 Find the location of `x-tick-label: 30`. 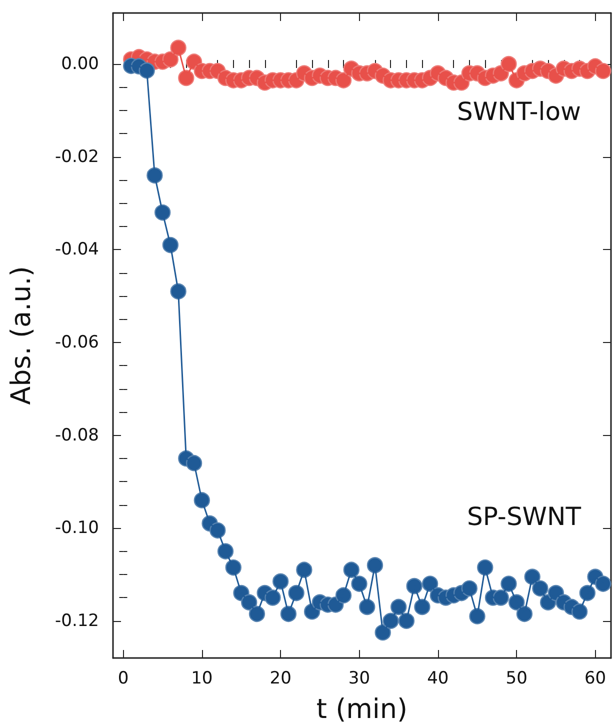

x-tick-label: 30 is located at coordinates (359, 678).